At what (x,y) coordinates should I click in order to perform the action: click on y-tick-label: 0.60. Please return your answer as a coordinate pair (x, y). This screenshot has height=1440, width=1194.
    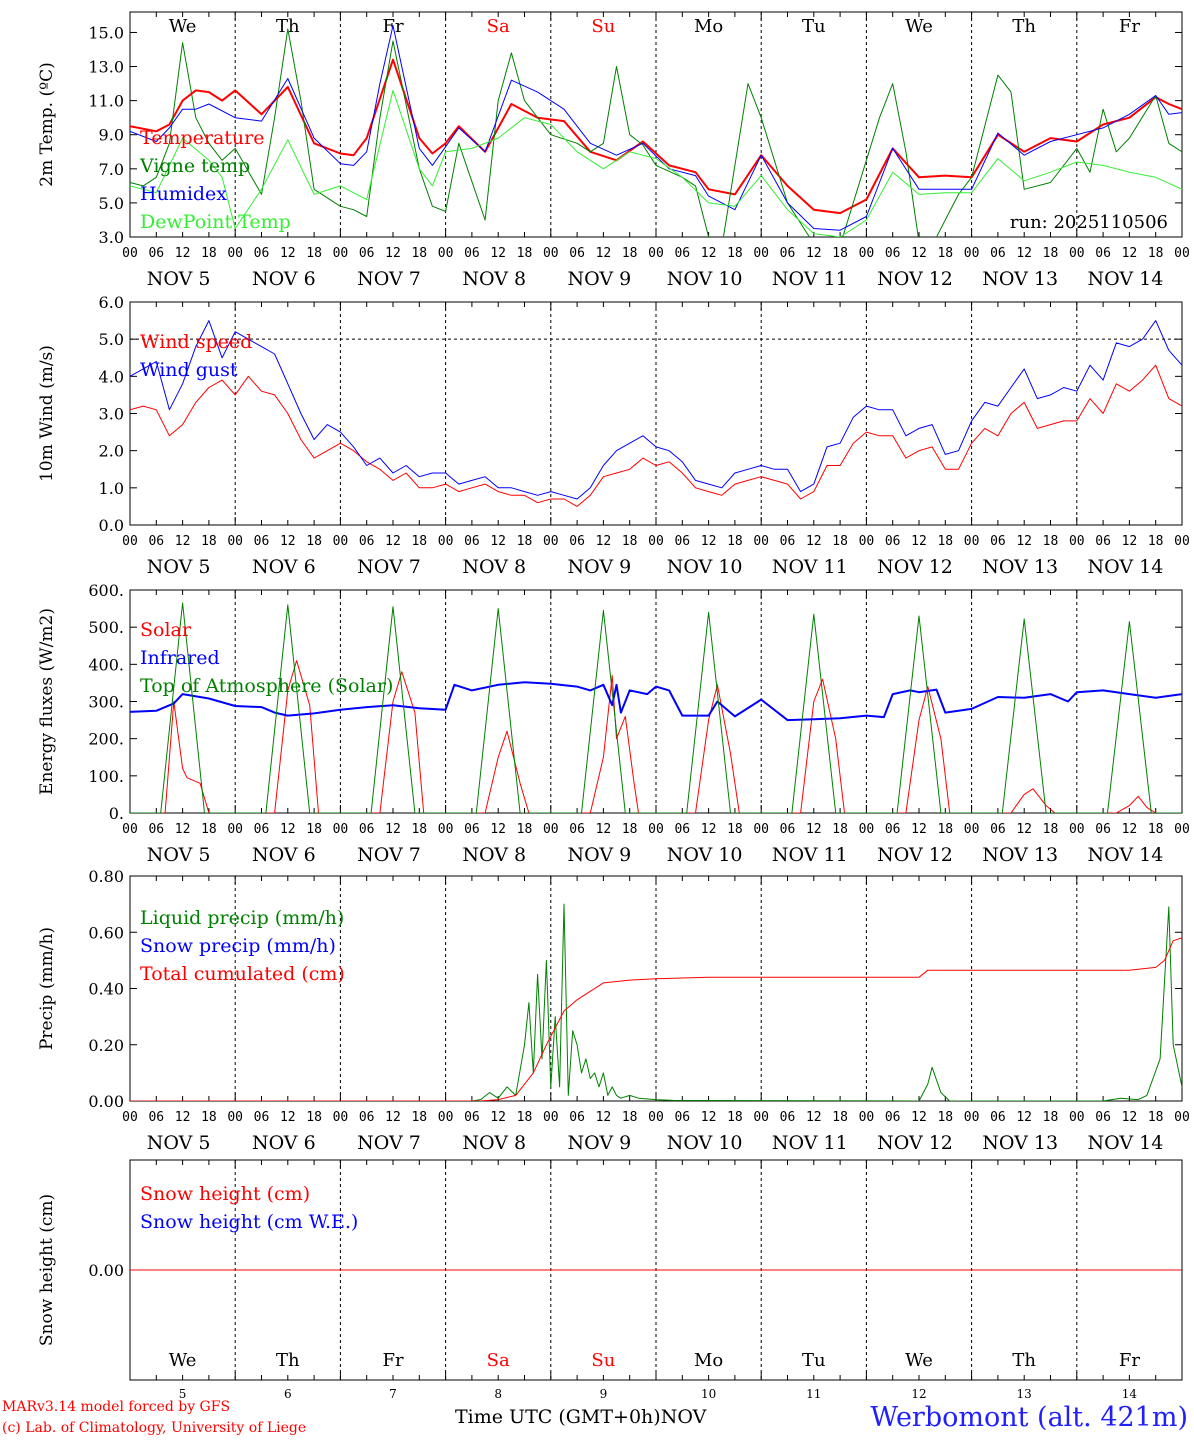
    Looking at the image, I should click on (106, 932).